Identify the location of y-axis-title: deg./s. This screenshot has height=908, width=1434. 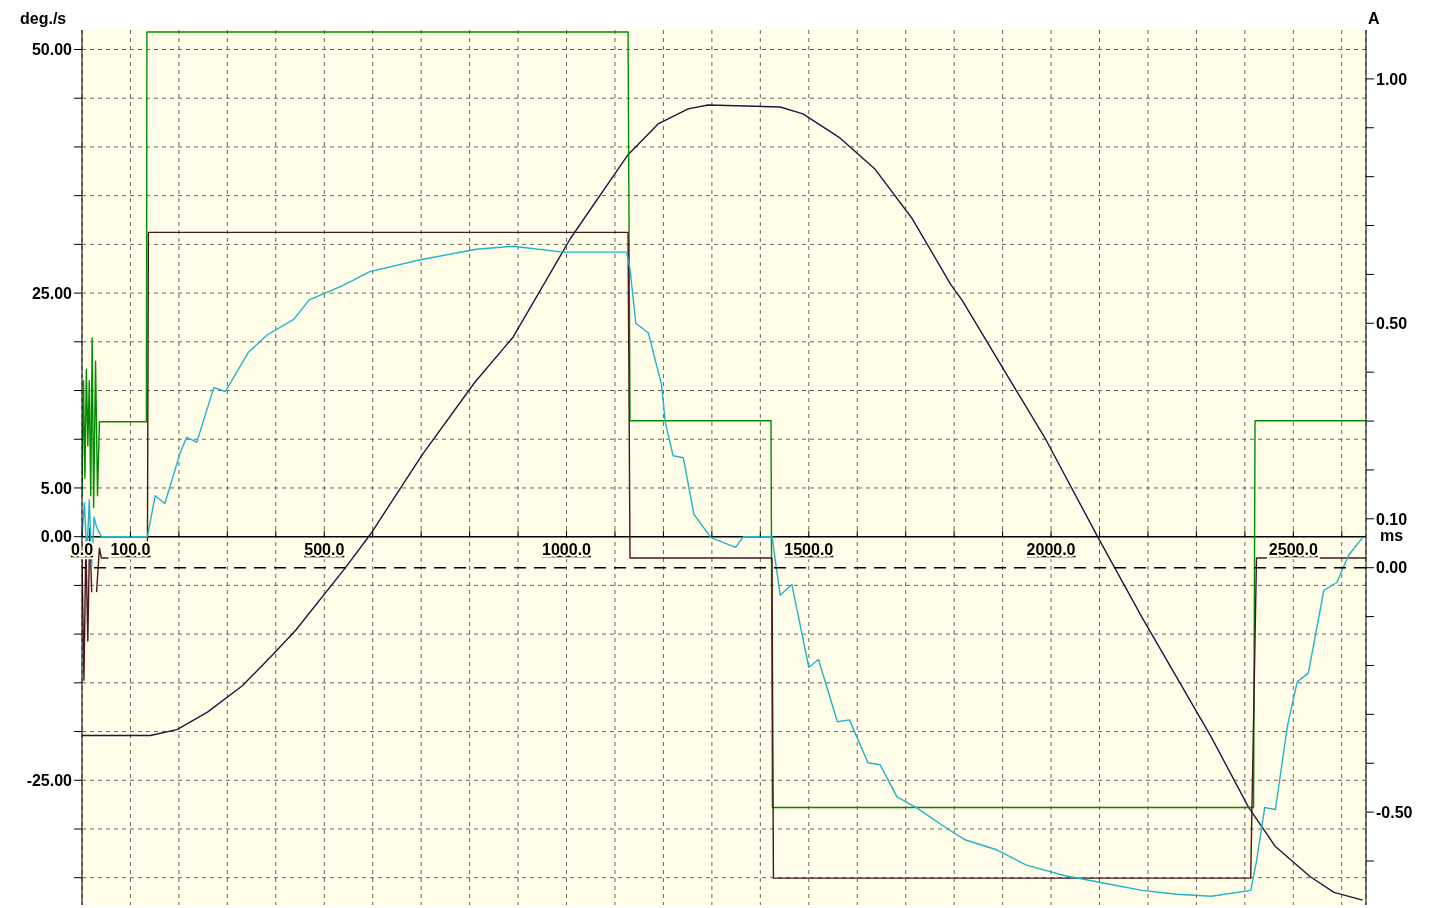
(43, 19).